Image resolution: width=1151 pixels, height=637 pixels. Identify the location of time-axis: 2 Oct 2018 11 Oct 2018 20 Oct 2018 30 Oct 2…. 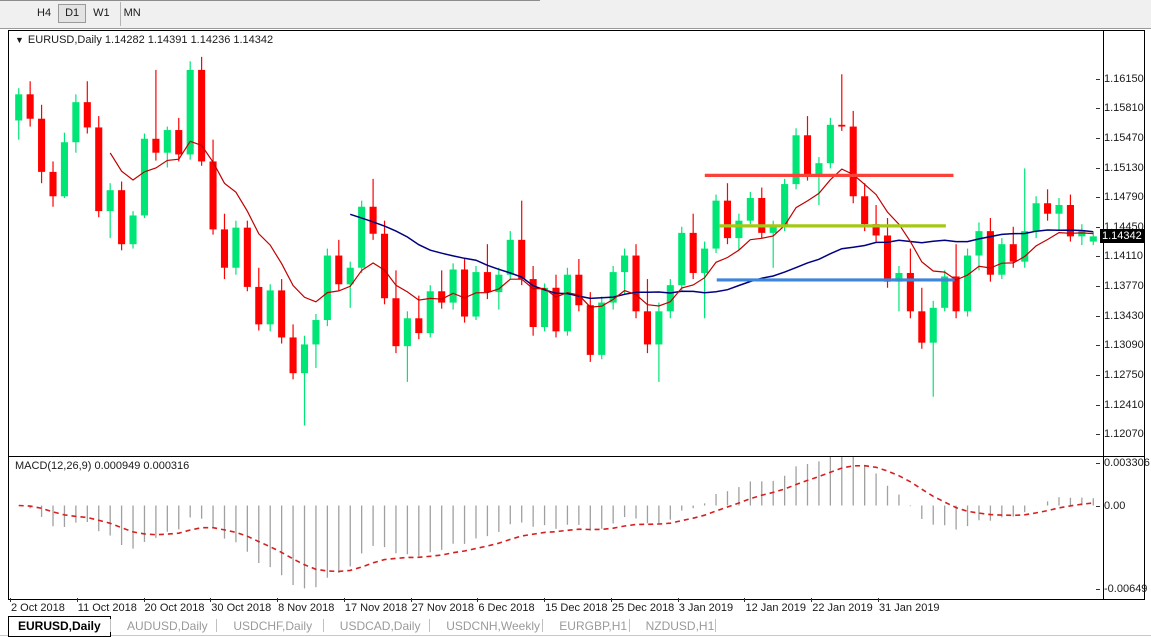
(576, 608).